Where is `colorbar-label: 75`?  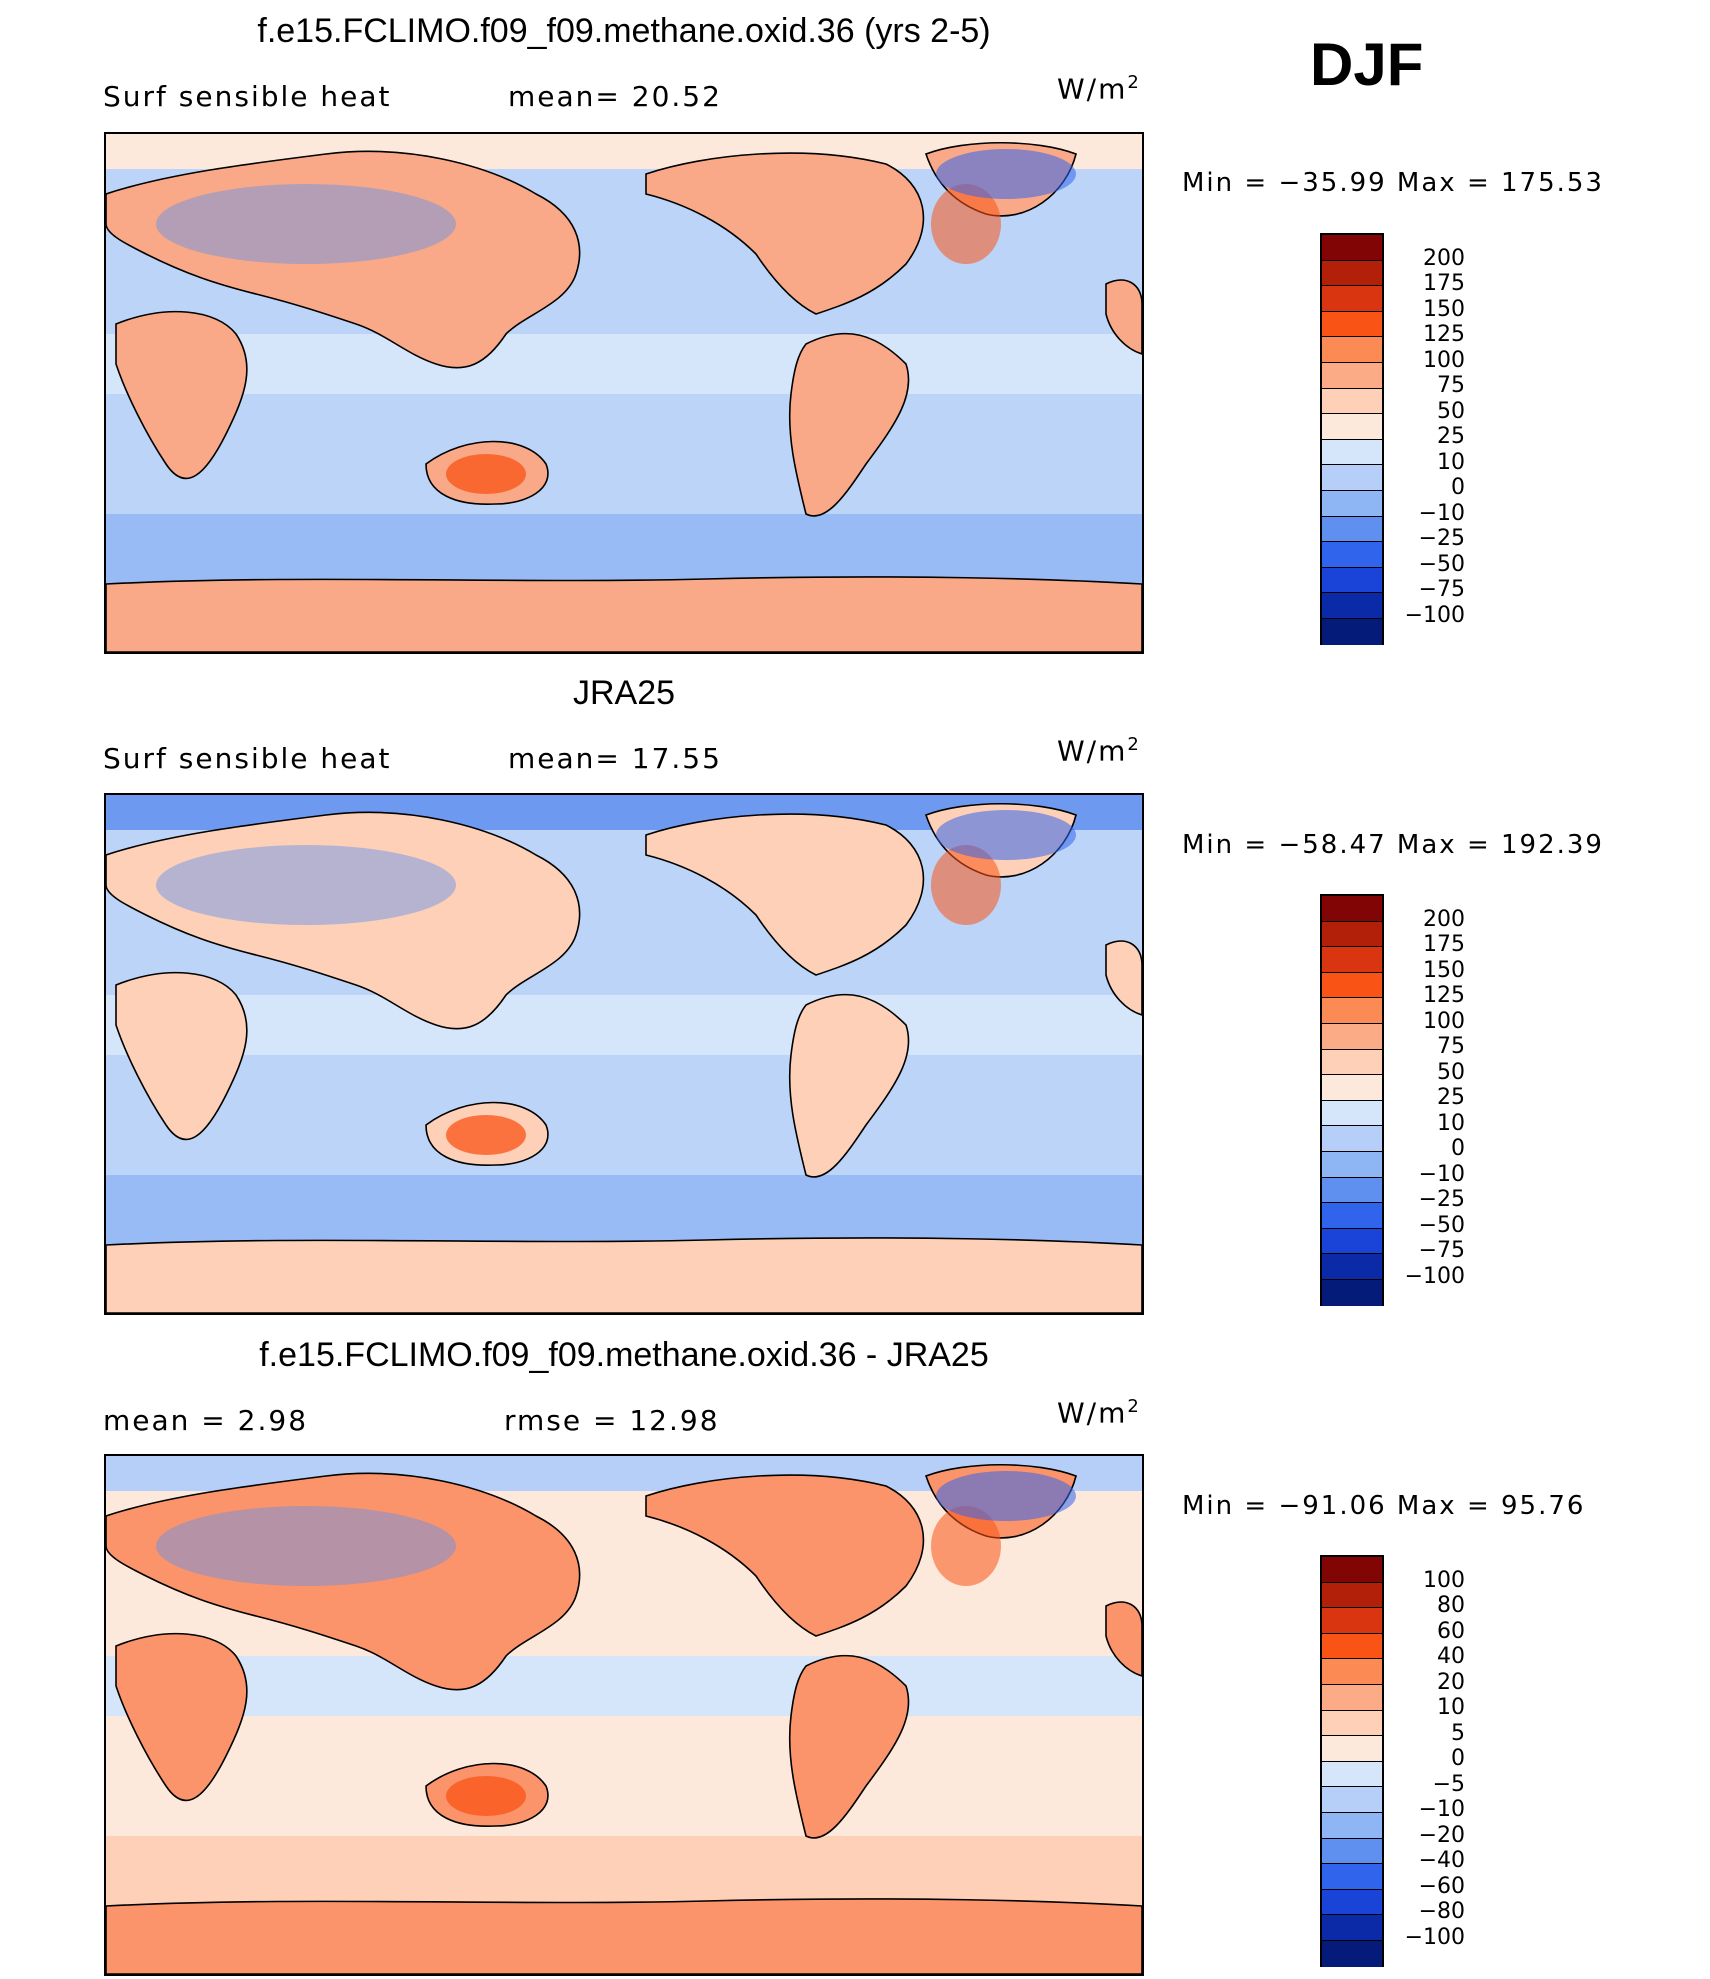
colorbar-label: 75 is located at coordinates (1451, 385).